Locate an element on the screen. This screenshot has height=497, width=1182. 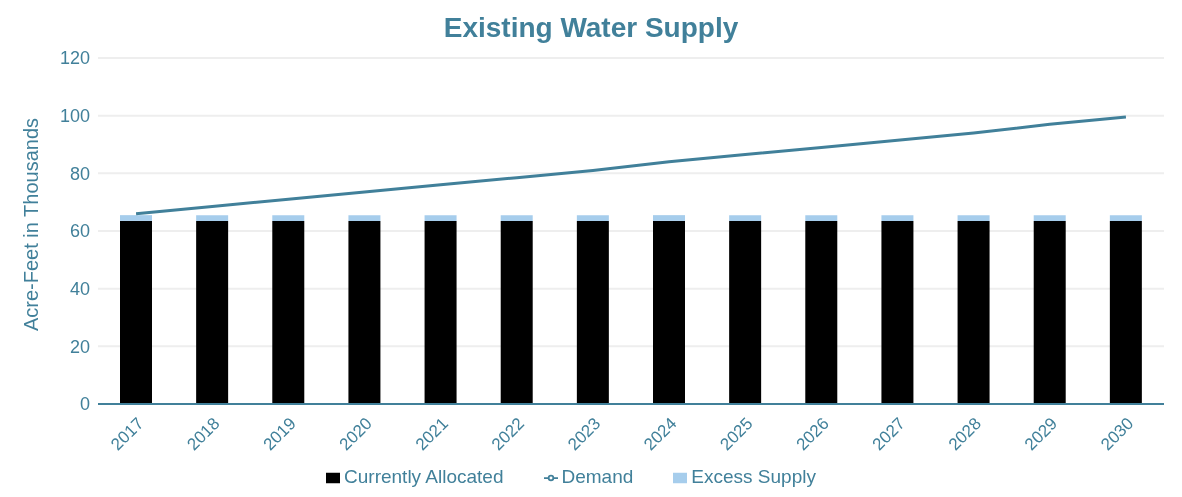
chart-title: Existing Water Supply is located at coordinates (591, 28).